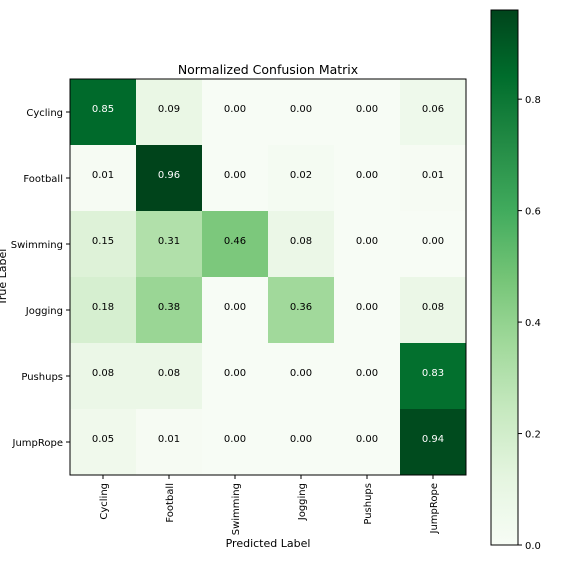 Image resolution: width=576 pixels, height=580 pixels. Describe the element at coordinates (268, 69) in the screenshot. I see `chart-title: Normalized Confusion Matrix` at that location.